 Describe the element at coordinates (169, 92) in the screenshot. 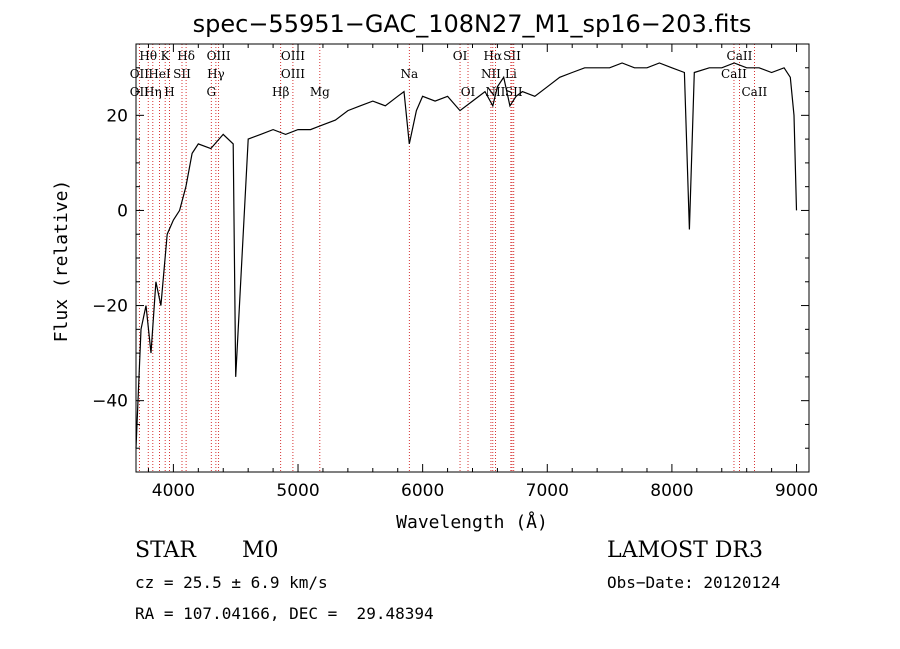

I see `marker-label-row3-2: H` at that location.